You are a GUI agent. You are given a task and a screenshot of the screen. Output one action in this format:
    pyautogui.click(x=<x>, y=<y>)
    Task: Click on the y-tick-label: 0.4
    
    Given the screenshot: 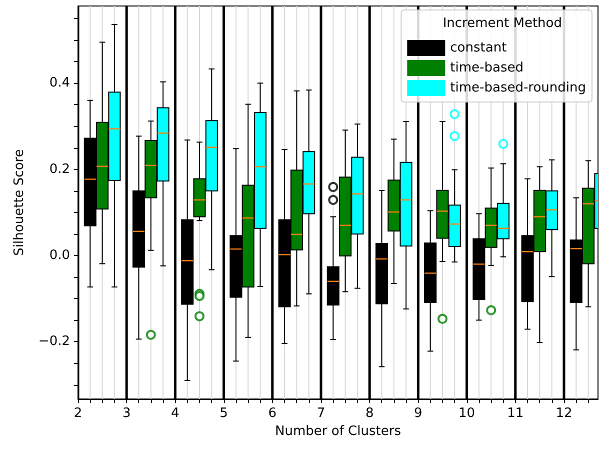 What is the action you would take?
    pyautogui.click(x=59, y=83)
    